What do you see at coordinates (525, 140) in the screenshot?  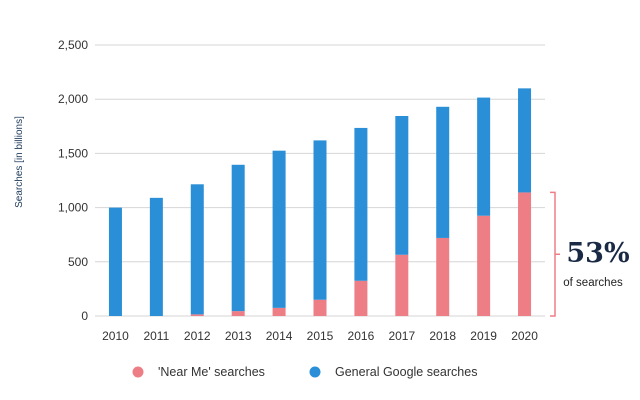 I see `bar-segment-general-2020` at bounding box center [525, 140].